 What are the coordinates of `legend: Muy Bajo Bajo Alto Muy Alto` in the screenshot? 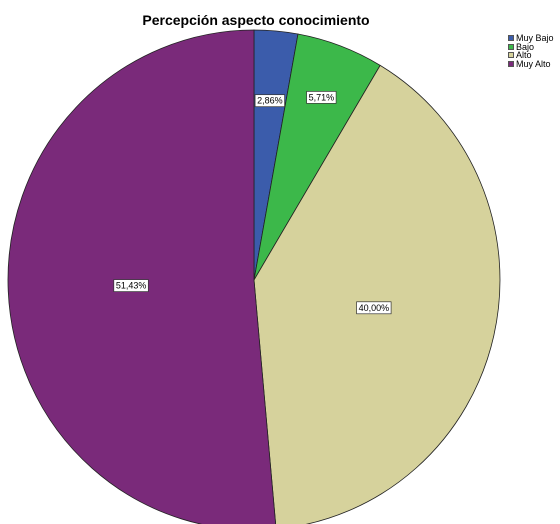 It's located at (531, 51).